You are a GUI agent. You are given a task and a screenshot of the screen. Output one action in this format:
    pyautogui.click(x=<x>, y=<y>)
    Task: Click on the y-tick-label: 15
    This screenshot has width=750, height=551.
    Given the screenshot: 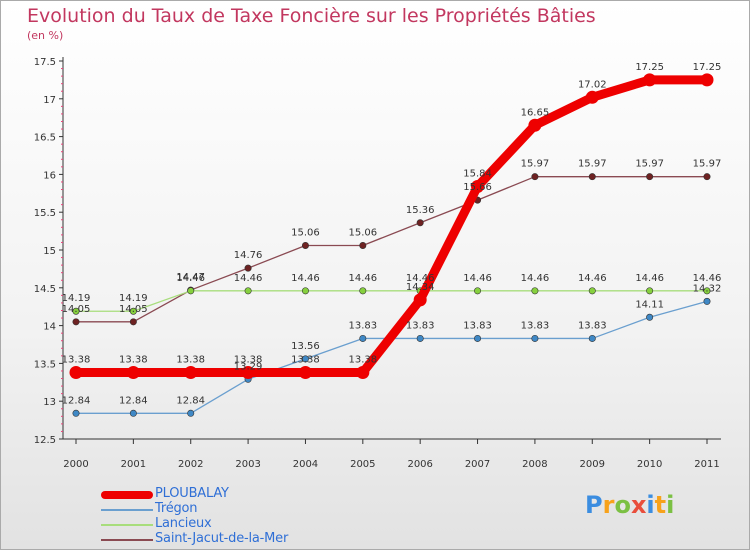 What is the action you would take?
    pyautogui.click(x=49, y=251)
    